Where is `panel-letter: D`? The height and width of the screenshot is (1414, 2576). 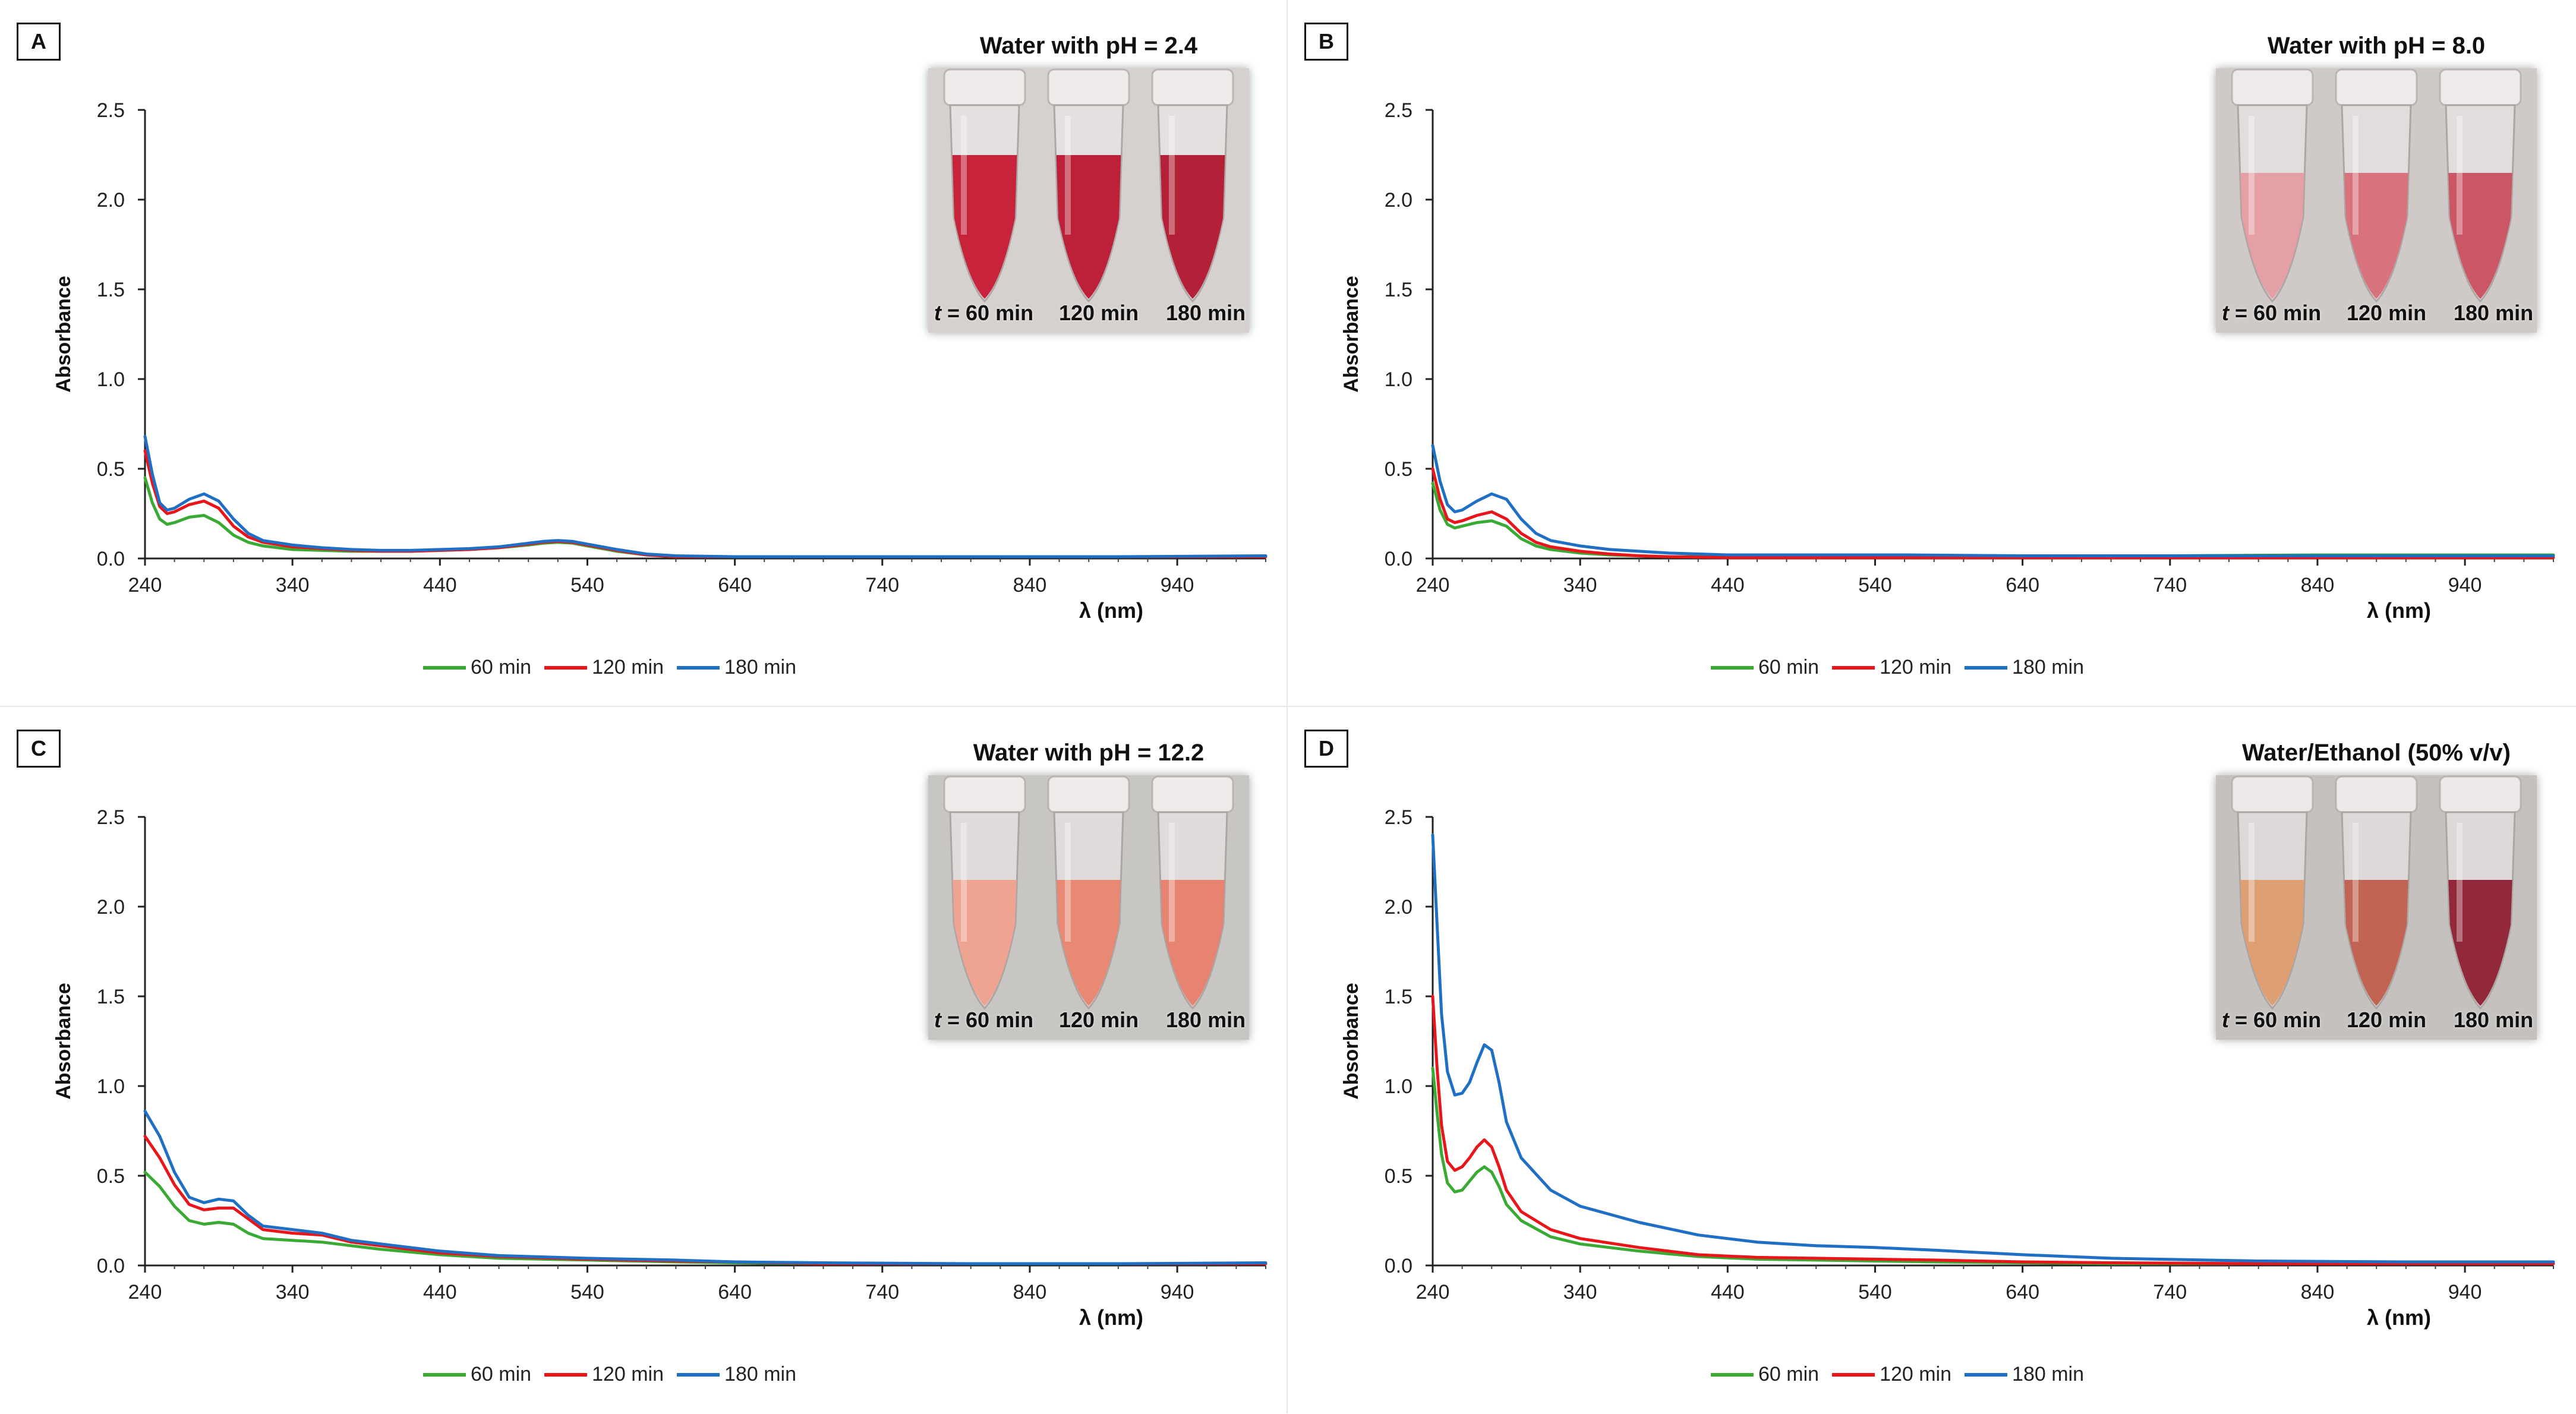 panel-letter: D is located at coordinates (1326, 749).